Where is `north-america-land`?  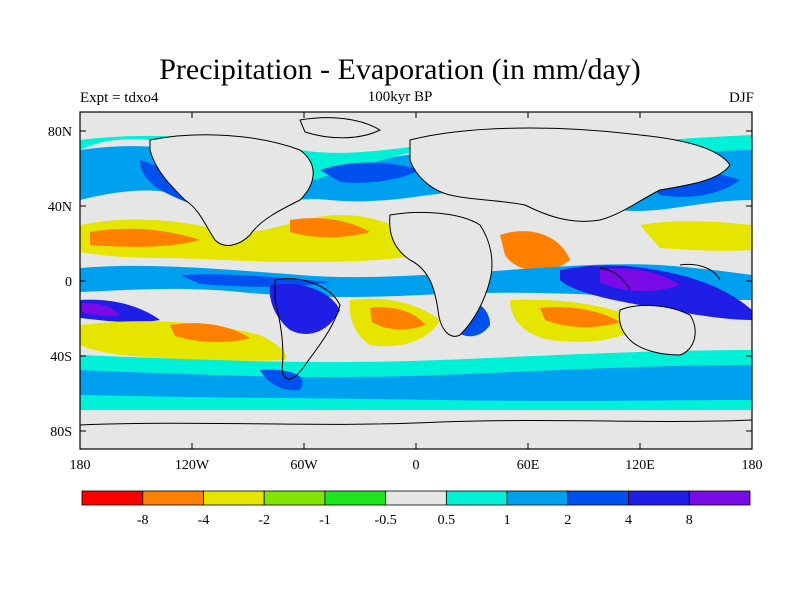
north-america-land is located at coordinates (232, 190).